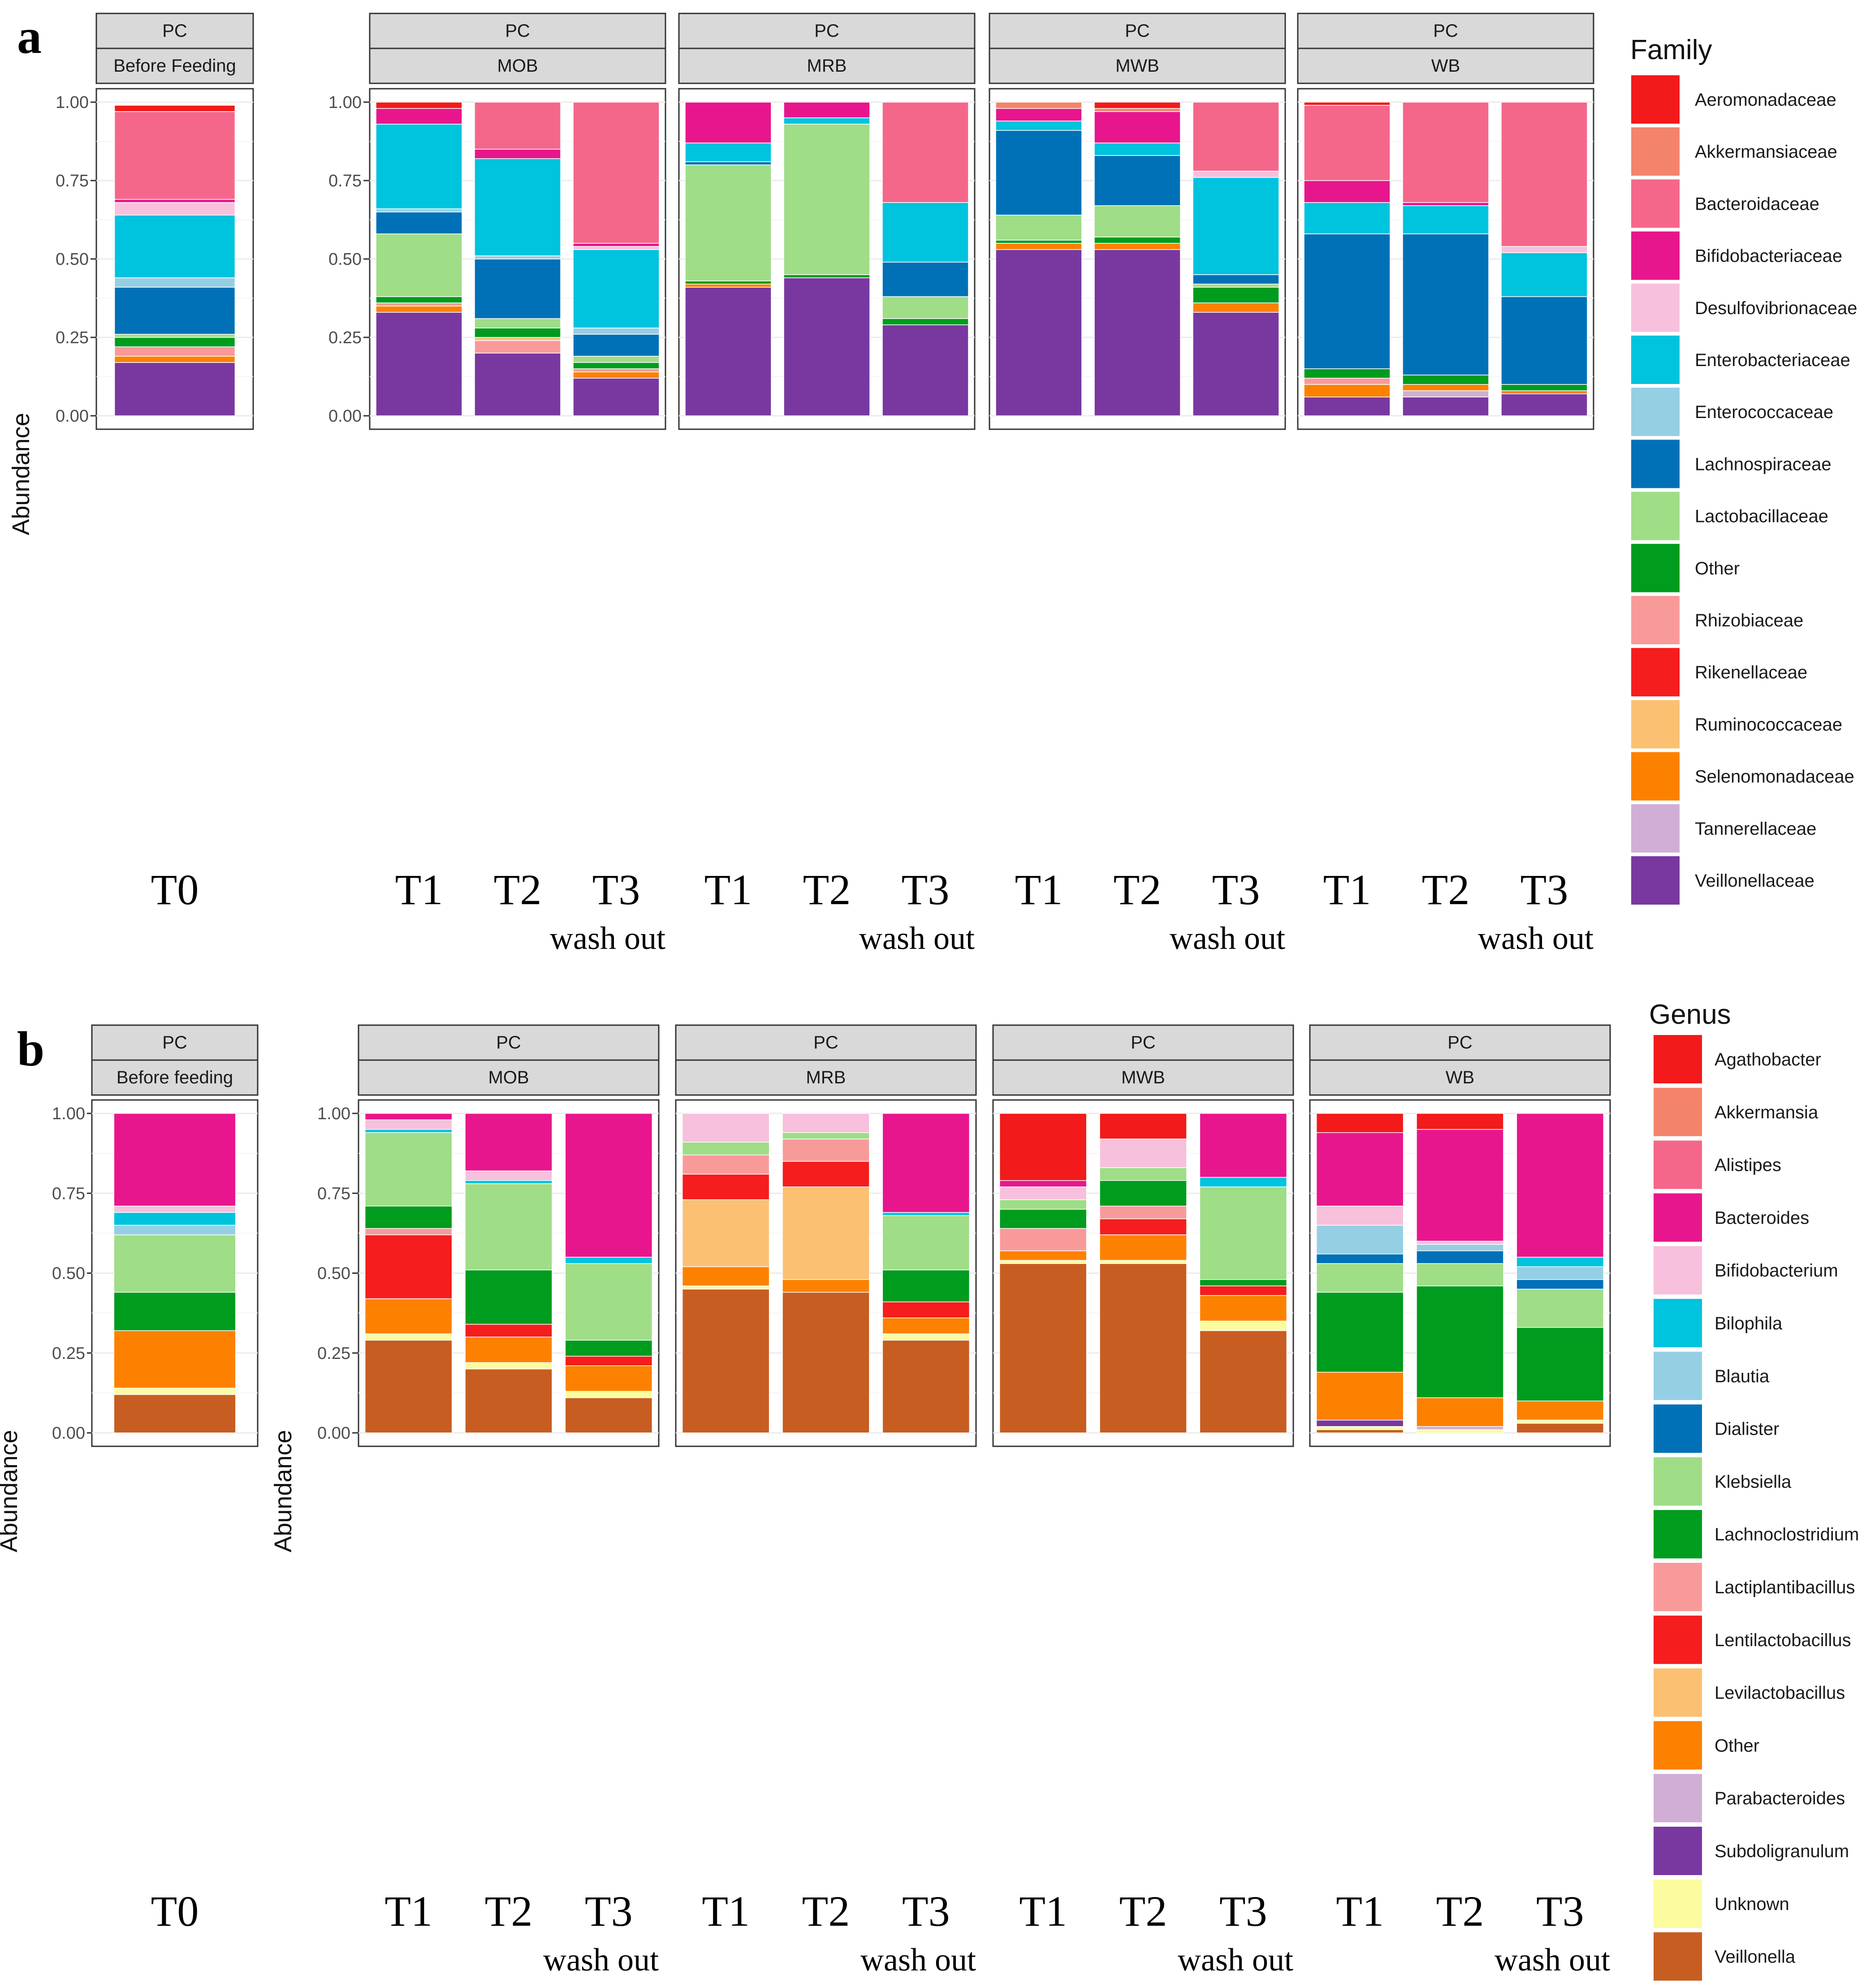 The width and height of the screenshot is (1866, 1988). What do you see at coordinates (1143, 1043) in the screenshot?
I see `strip-row-bg` at bounding box center [1143, 1043].